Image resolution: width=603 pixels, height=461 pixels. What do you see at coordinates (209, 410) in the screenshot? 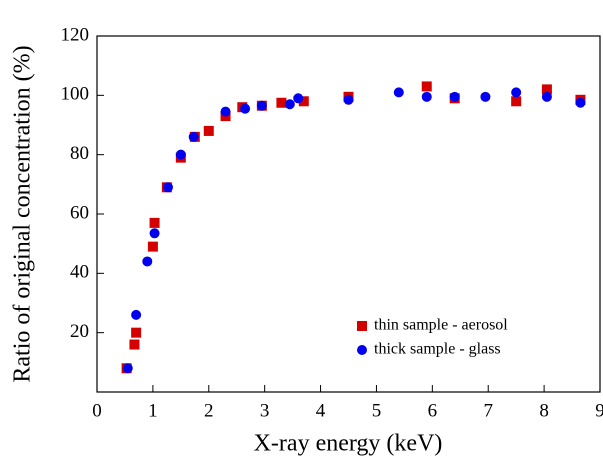
I see `x-tick-label: 2` at bounding box center [209, 410].